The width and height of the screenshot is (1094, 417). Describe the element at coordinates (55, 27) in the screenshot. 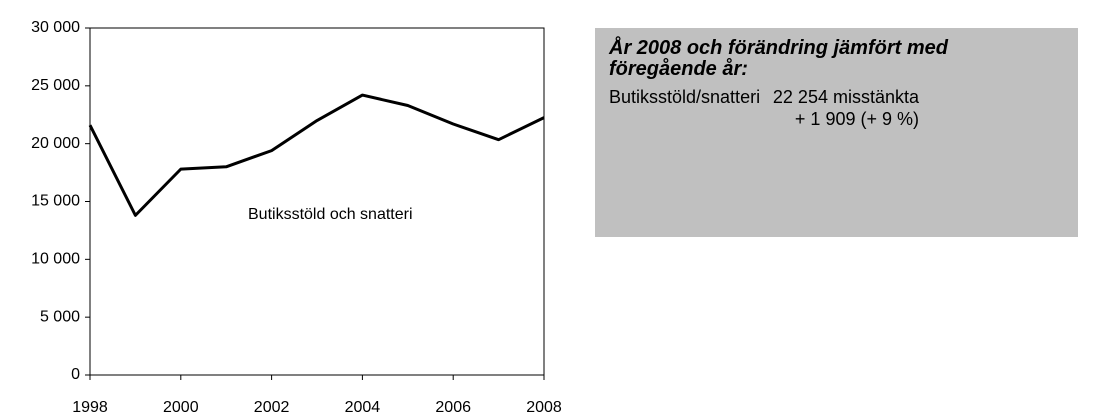

I see `y-tick-label: 30 000` at that location.